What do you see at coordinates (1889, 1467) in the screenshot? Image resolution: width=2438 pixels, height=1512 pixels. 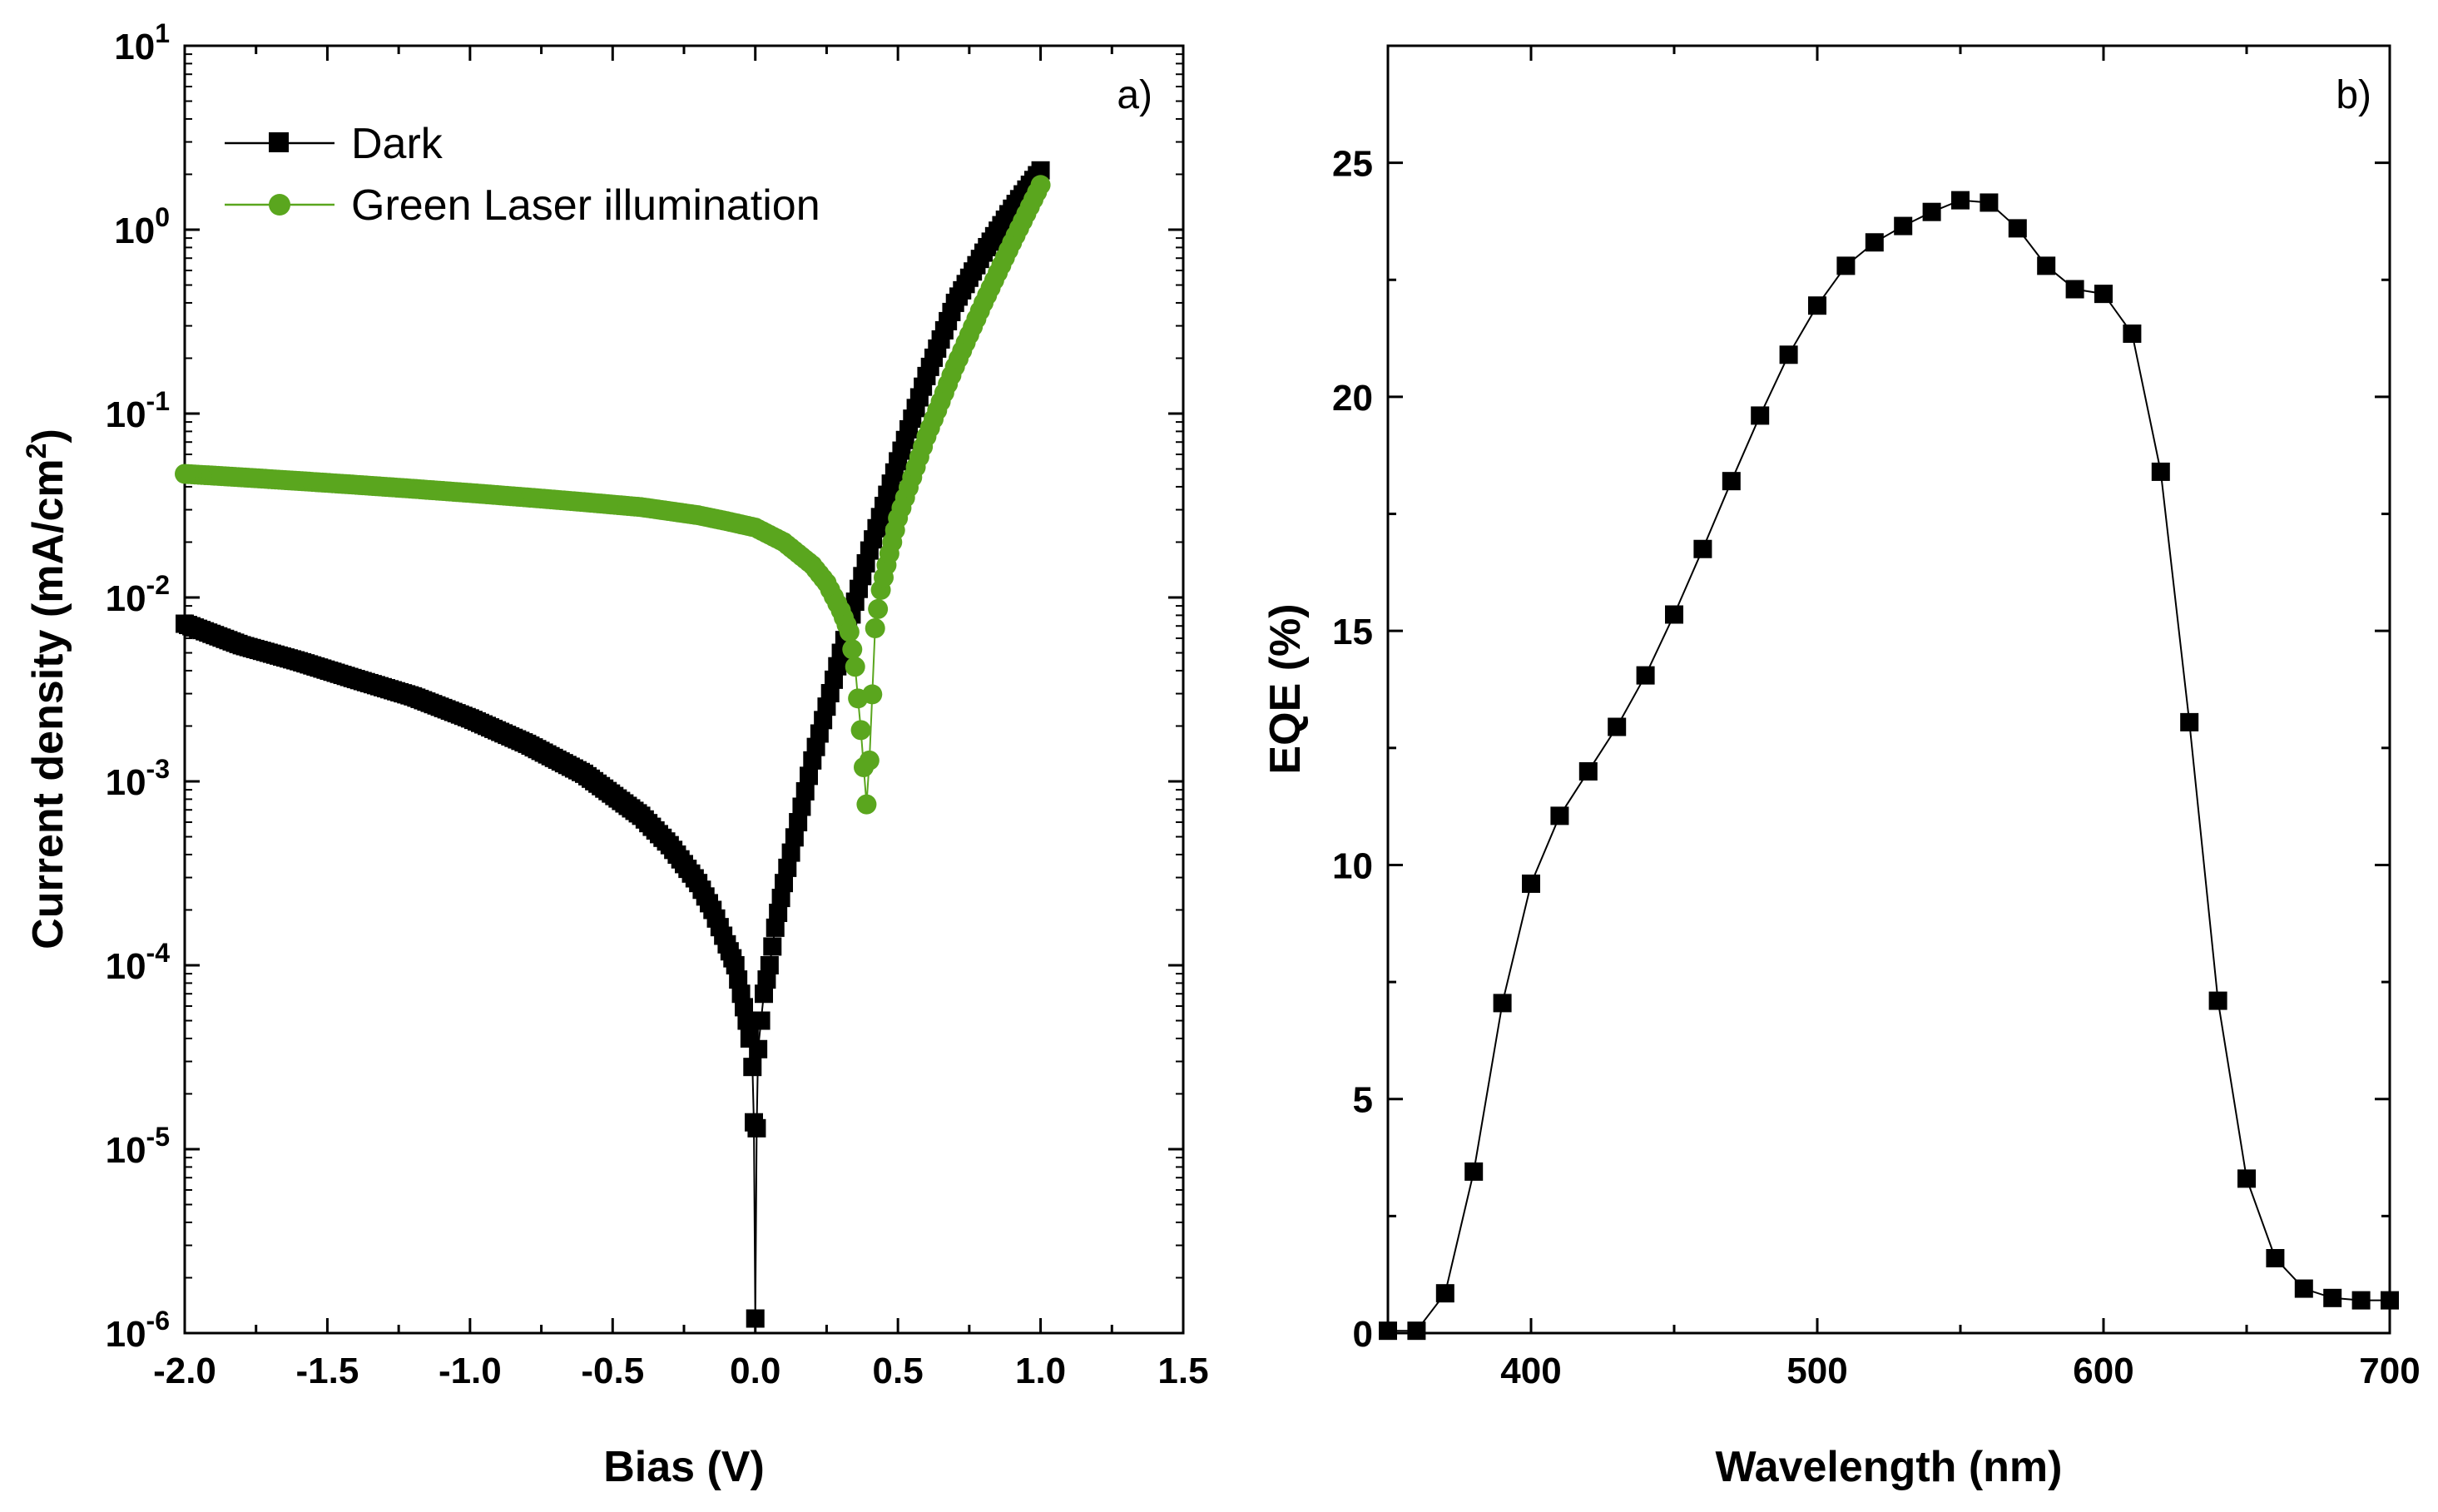 I see `panel-b-x-axis-title: Wavelength (nm)` at bounding box center [1889, 1467].